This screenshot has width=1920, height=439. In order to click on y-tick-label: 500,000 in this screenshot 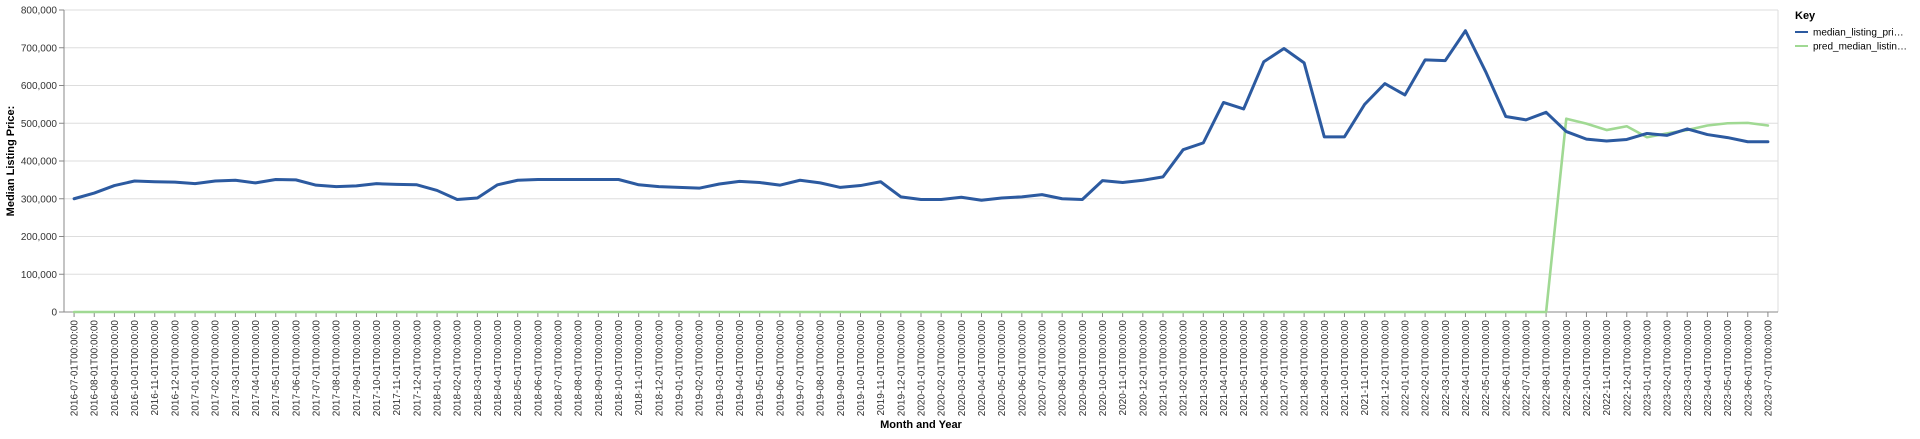, I will do `click(39, 124)`.